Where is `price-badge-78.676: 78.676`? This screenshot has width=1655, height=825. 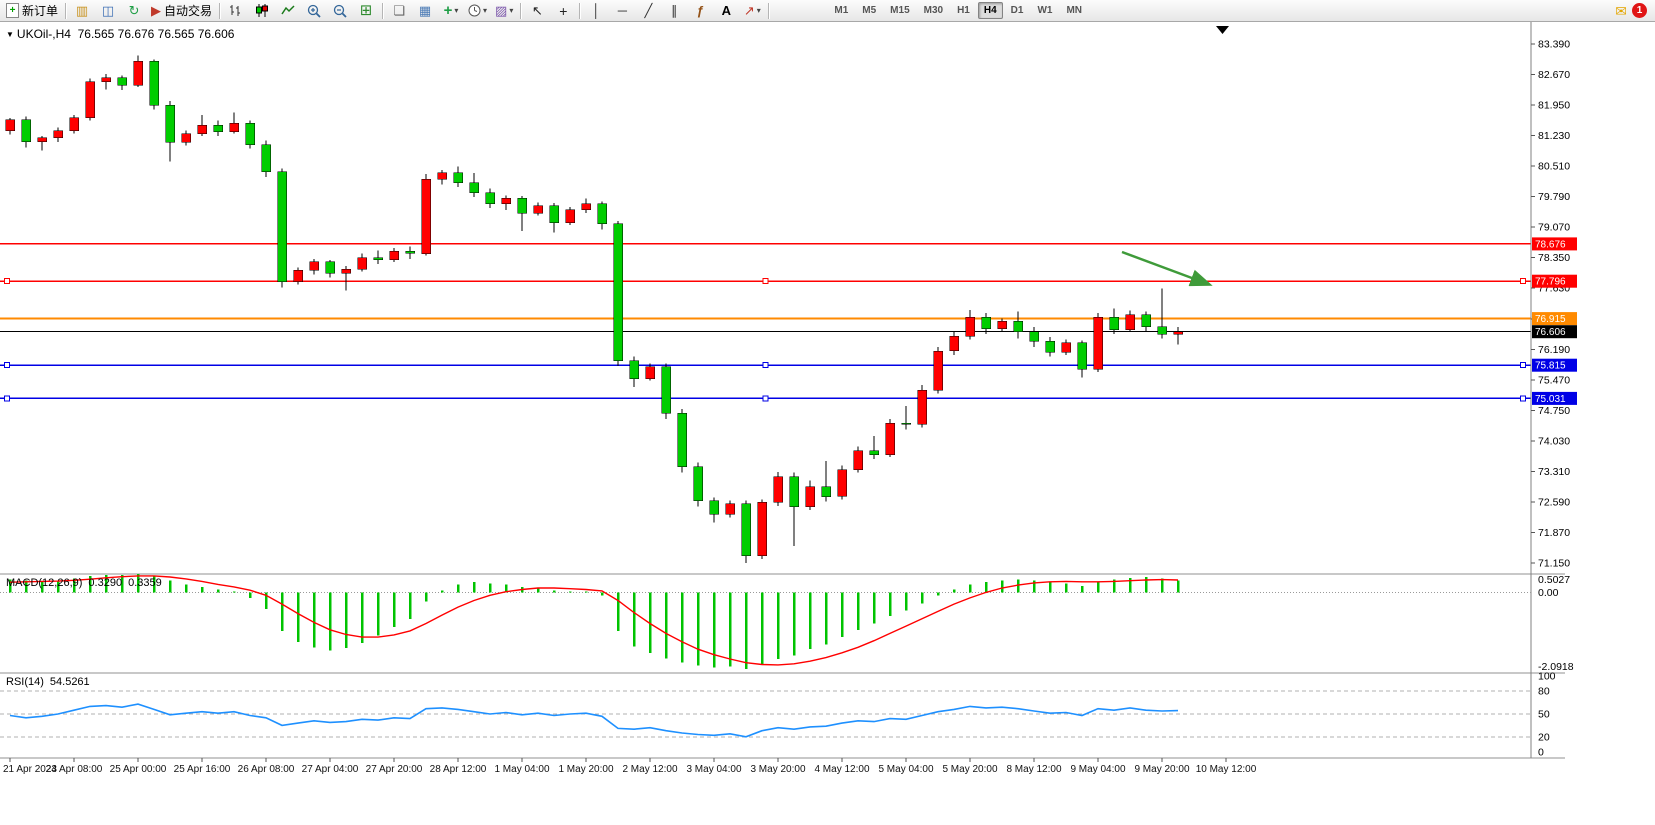
price-badge-78.676: 78.676 is located at coordinates (1554, 244).